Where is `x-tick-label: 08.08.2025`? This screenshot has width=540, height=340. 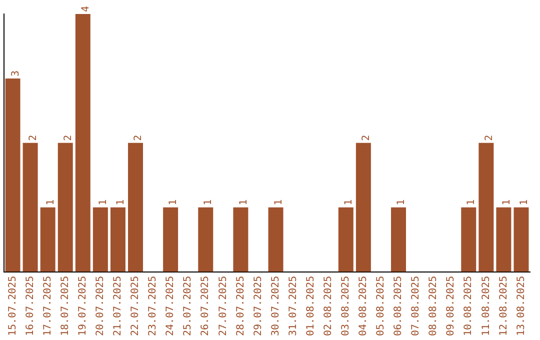
x-tick-label: 08.08.2025 is located at coordinates (434, 306).